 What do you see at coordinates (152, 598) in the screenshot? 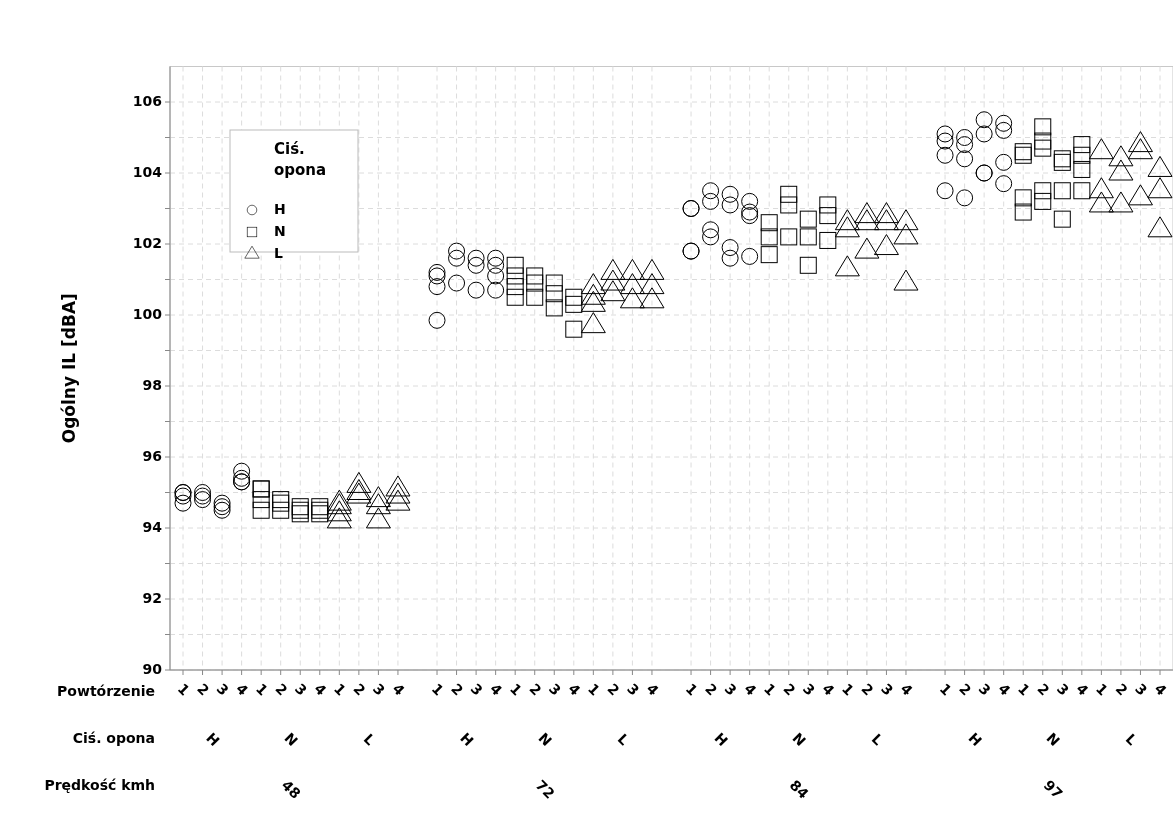
I see `y-tick-label: 92` at bounding box center [152, 598].